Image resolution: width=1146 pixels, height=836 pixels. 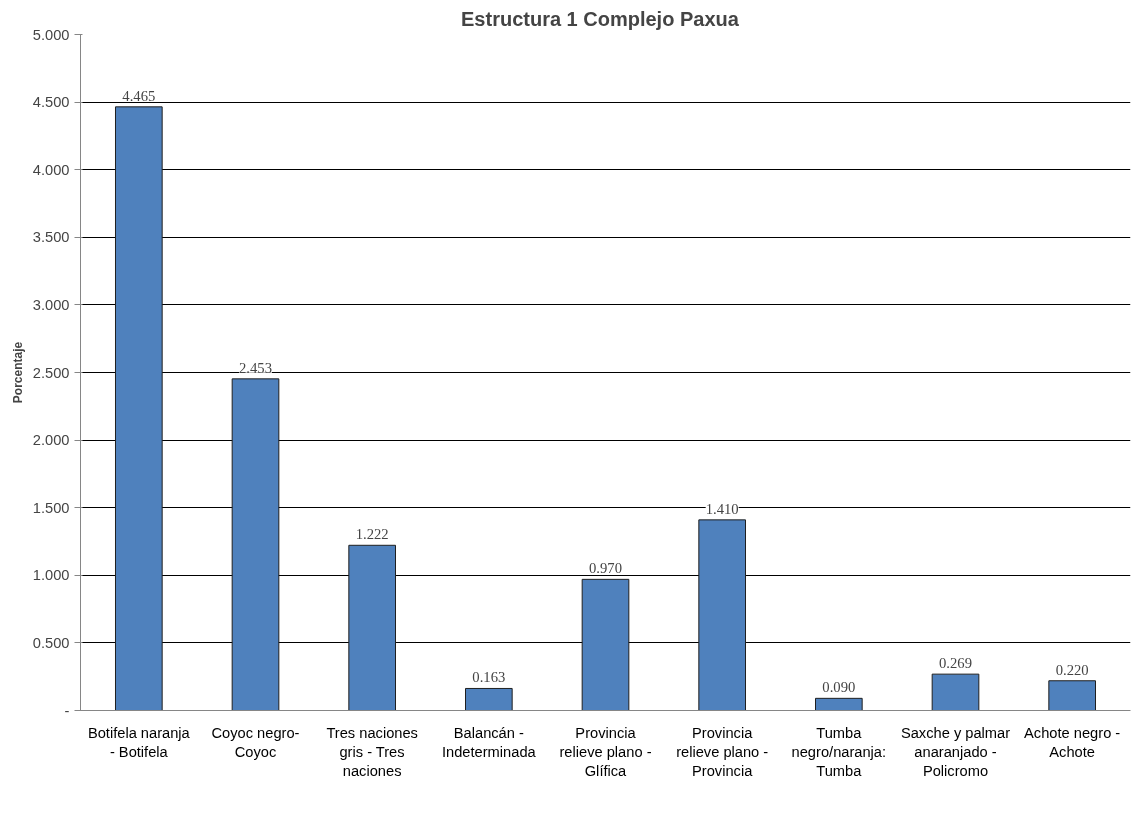 What do you see at coordinates (51, 642) in the screenshot?
I see `y-tick-label: 0.500` at bounding box center [51, 642].